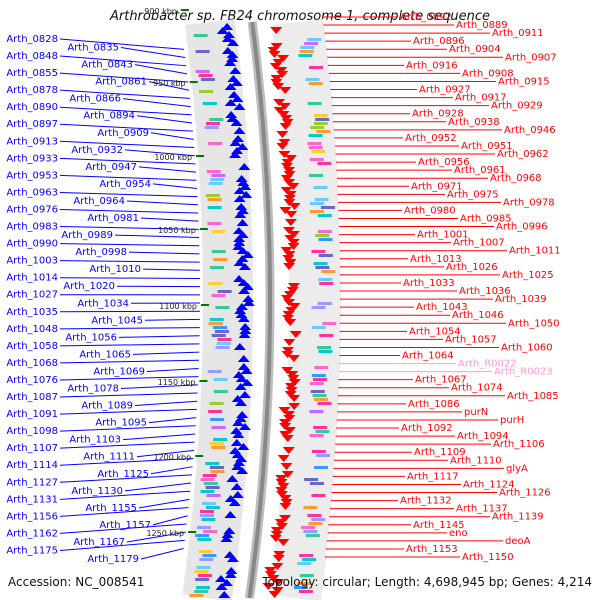 The width and height of the screenshot is (600, 600). Describe the element at coordinates (109, 116) in the screenshot. I see `gene-label-left: Arth_0894` at that location.